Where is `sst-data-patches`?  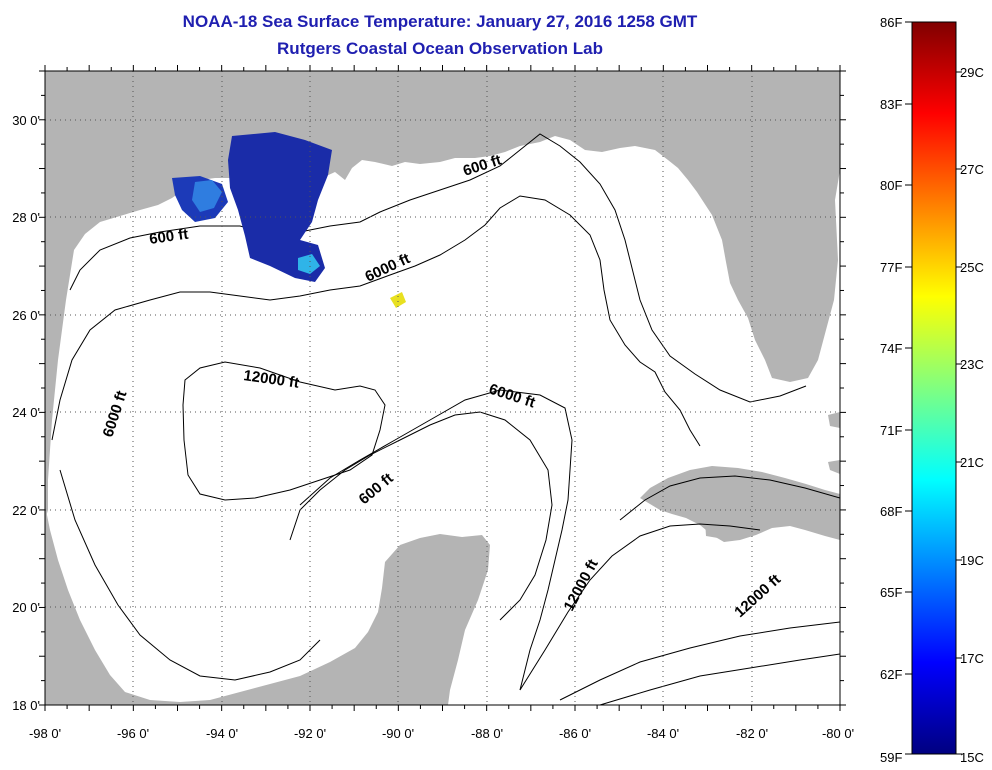
sst-data-patches is located at coordinates (289, 220).